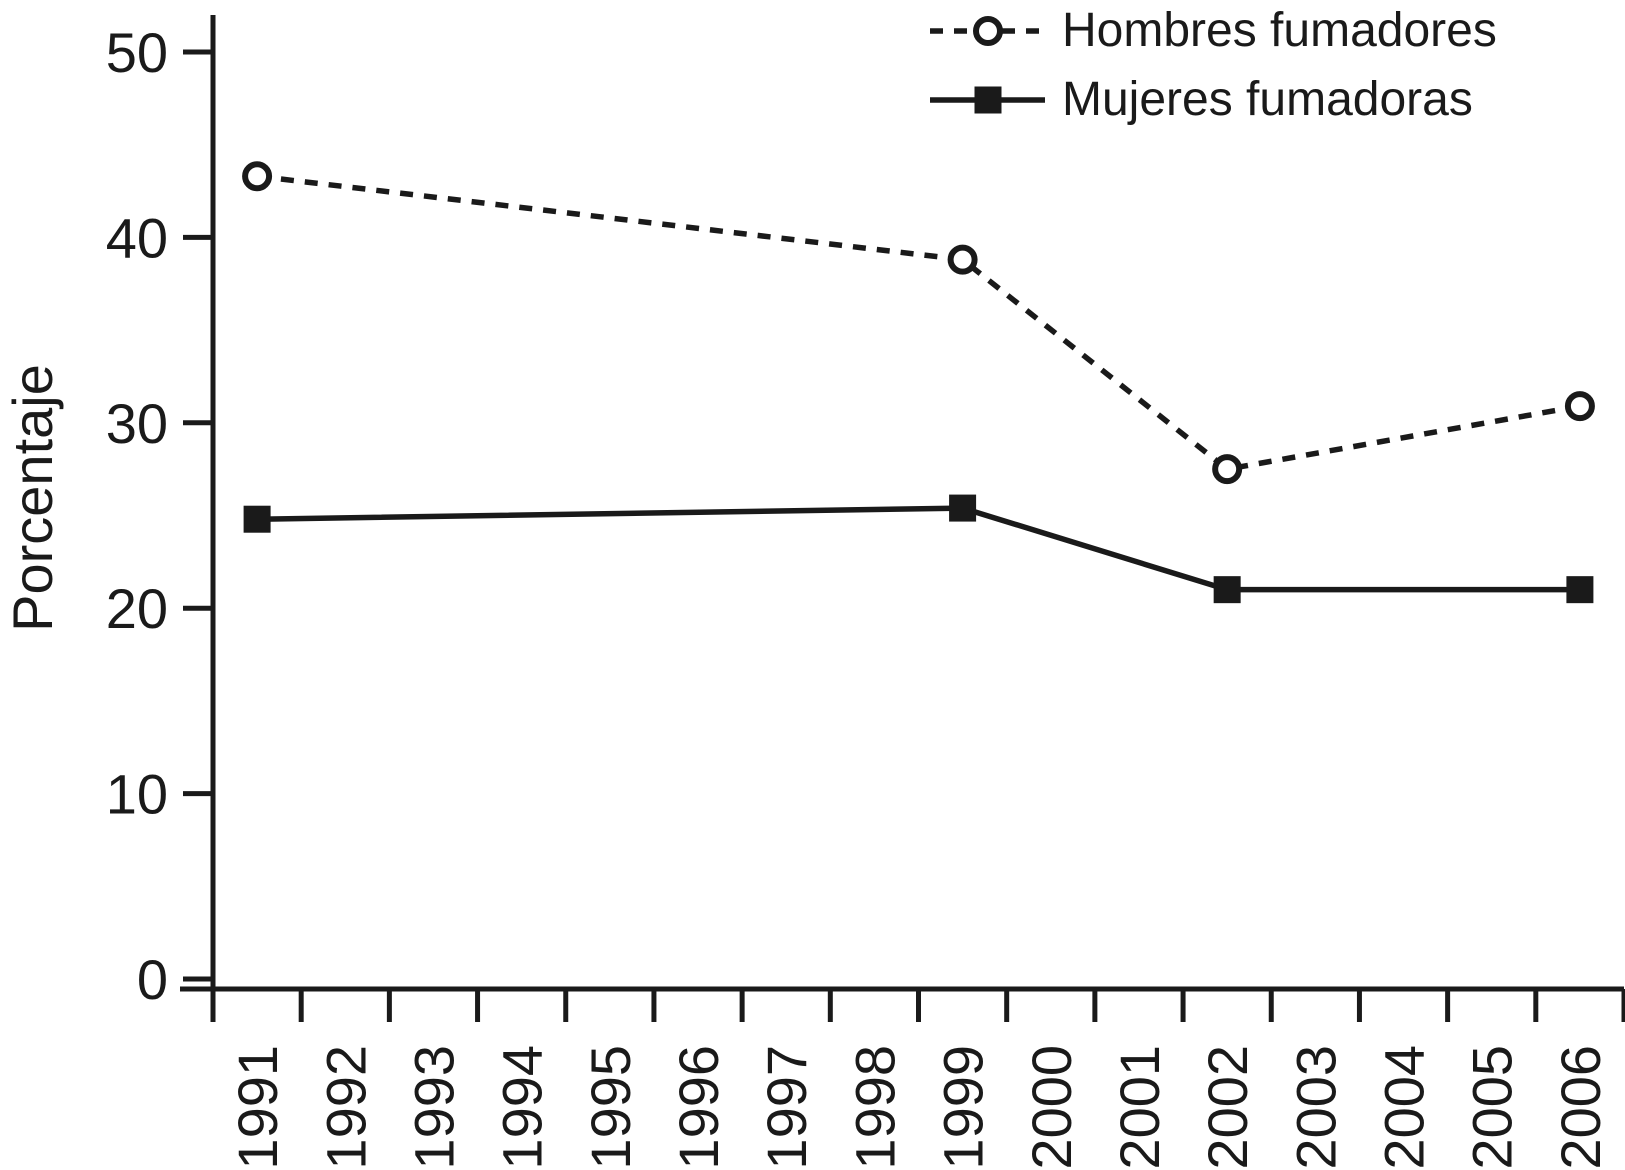 This screenshot has width=1625, height=1170. Describe the element at coordinates (1051, 1107) in the screenshot. I see `x-tick-label: 2000` at that location.